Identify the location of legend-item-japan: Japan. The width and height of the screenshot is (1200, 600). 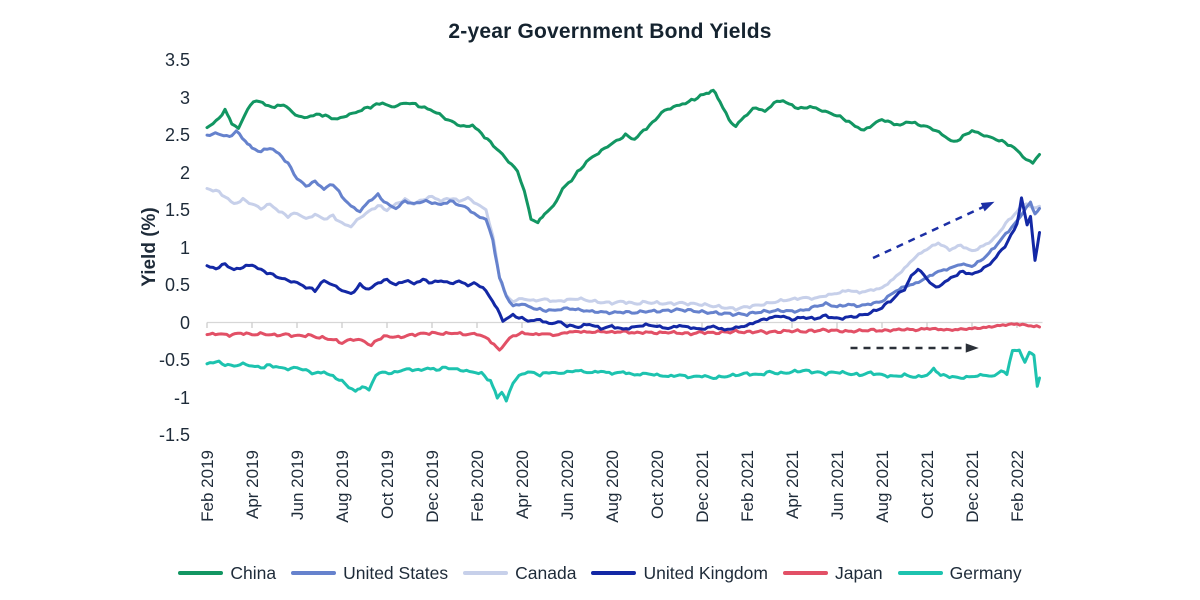
(832, 573).